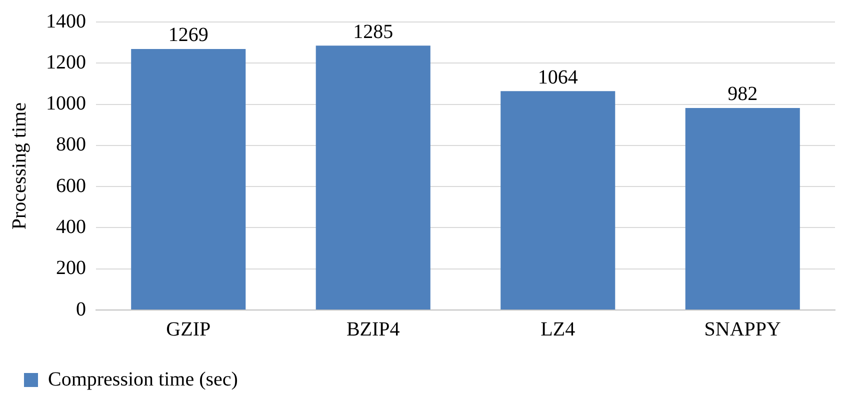  Describe the element at coordinates (71, 227) in the screenshot. I see `y-tick-label: 400` at that location.